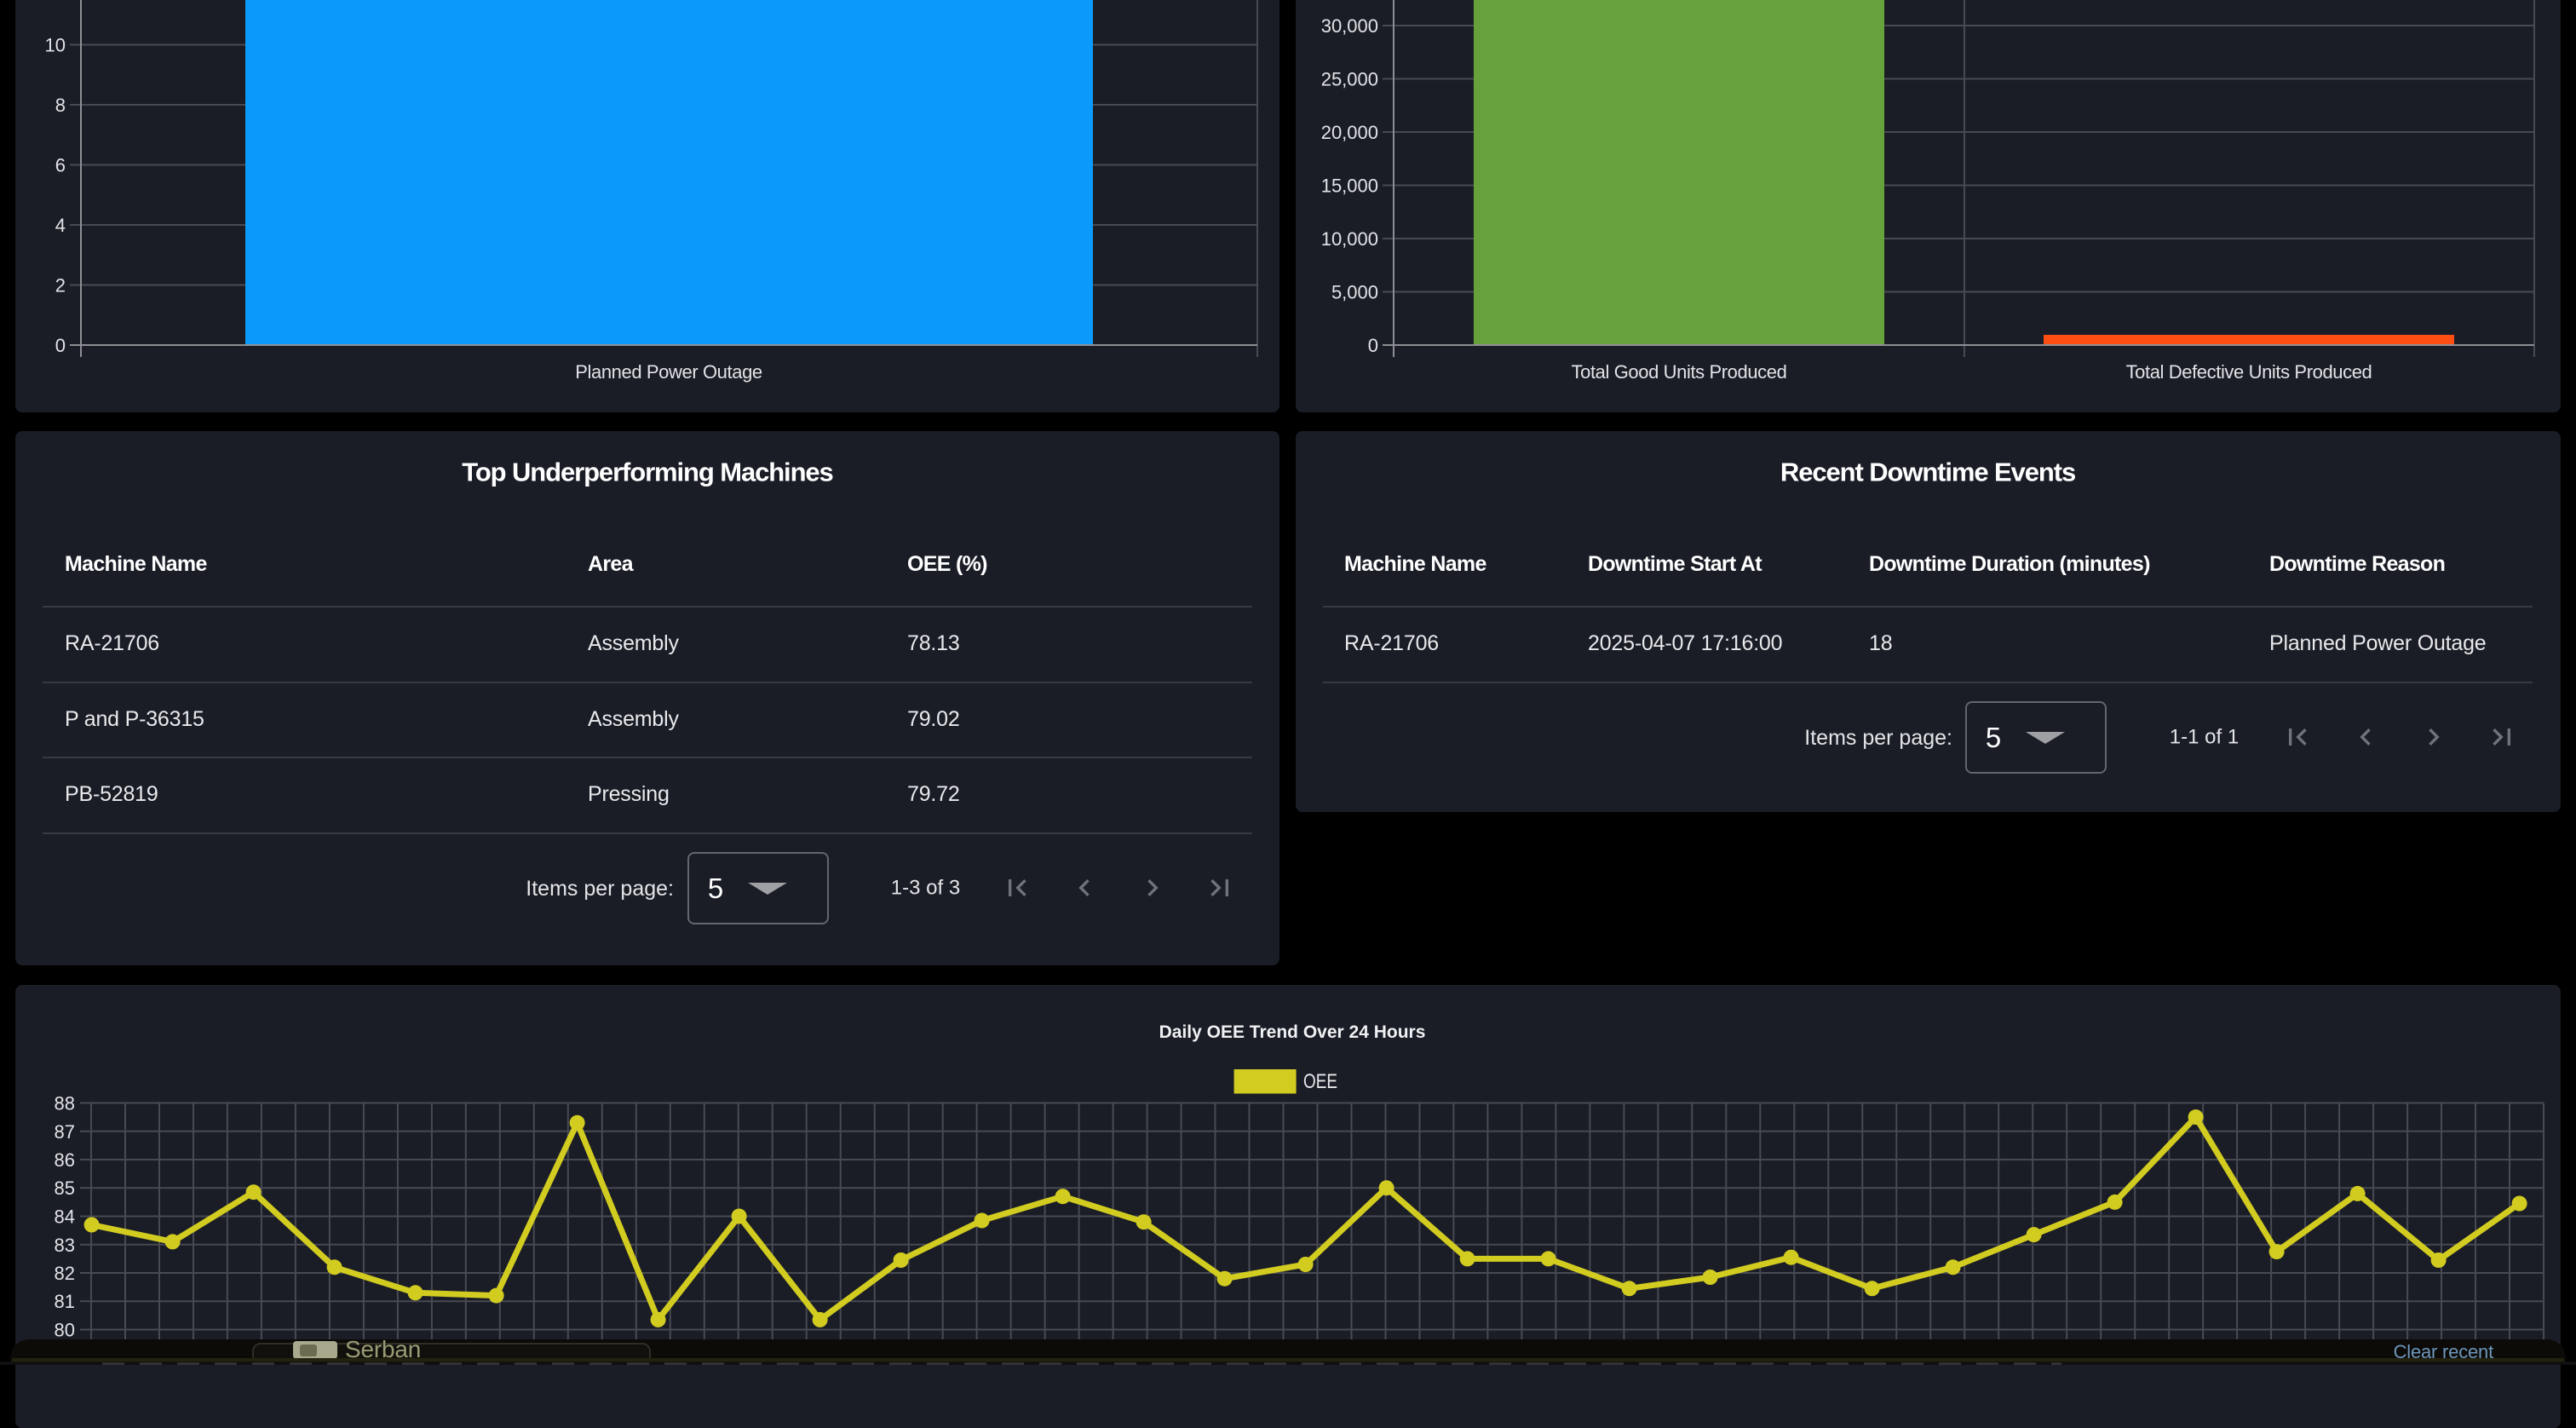  Describe the element at coordinates (65, 1273) in the screenshot. I see `svg-text: 82` at that location.